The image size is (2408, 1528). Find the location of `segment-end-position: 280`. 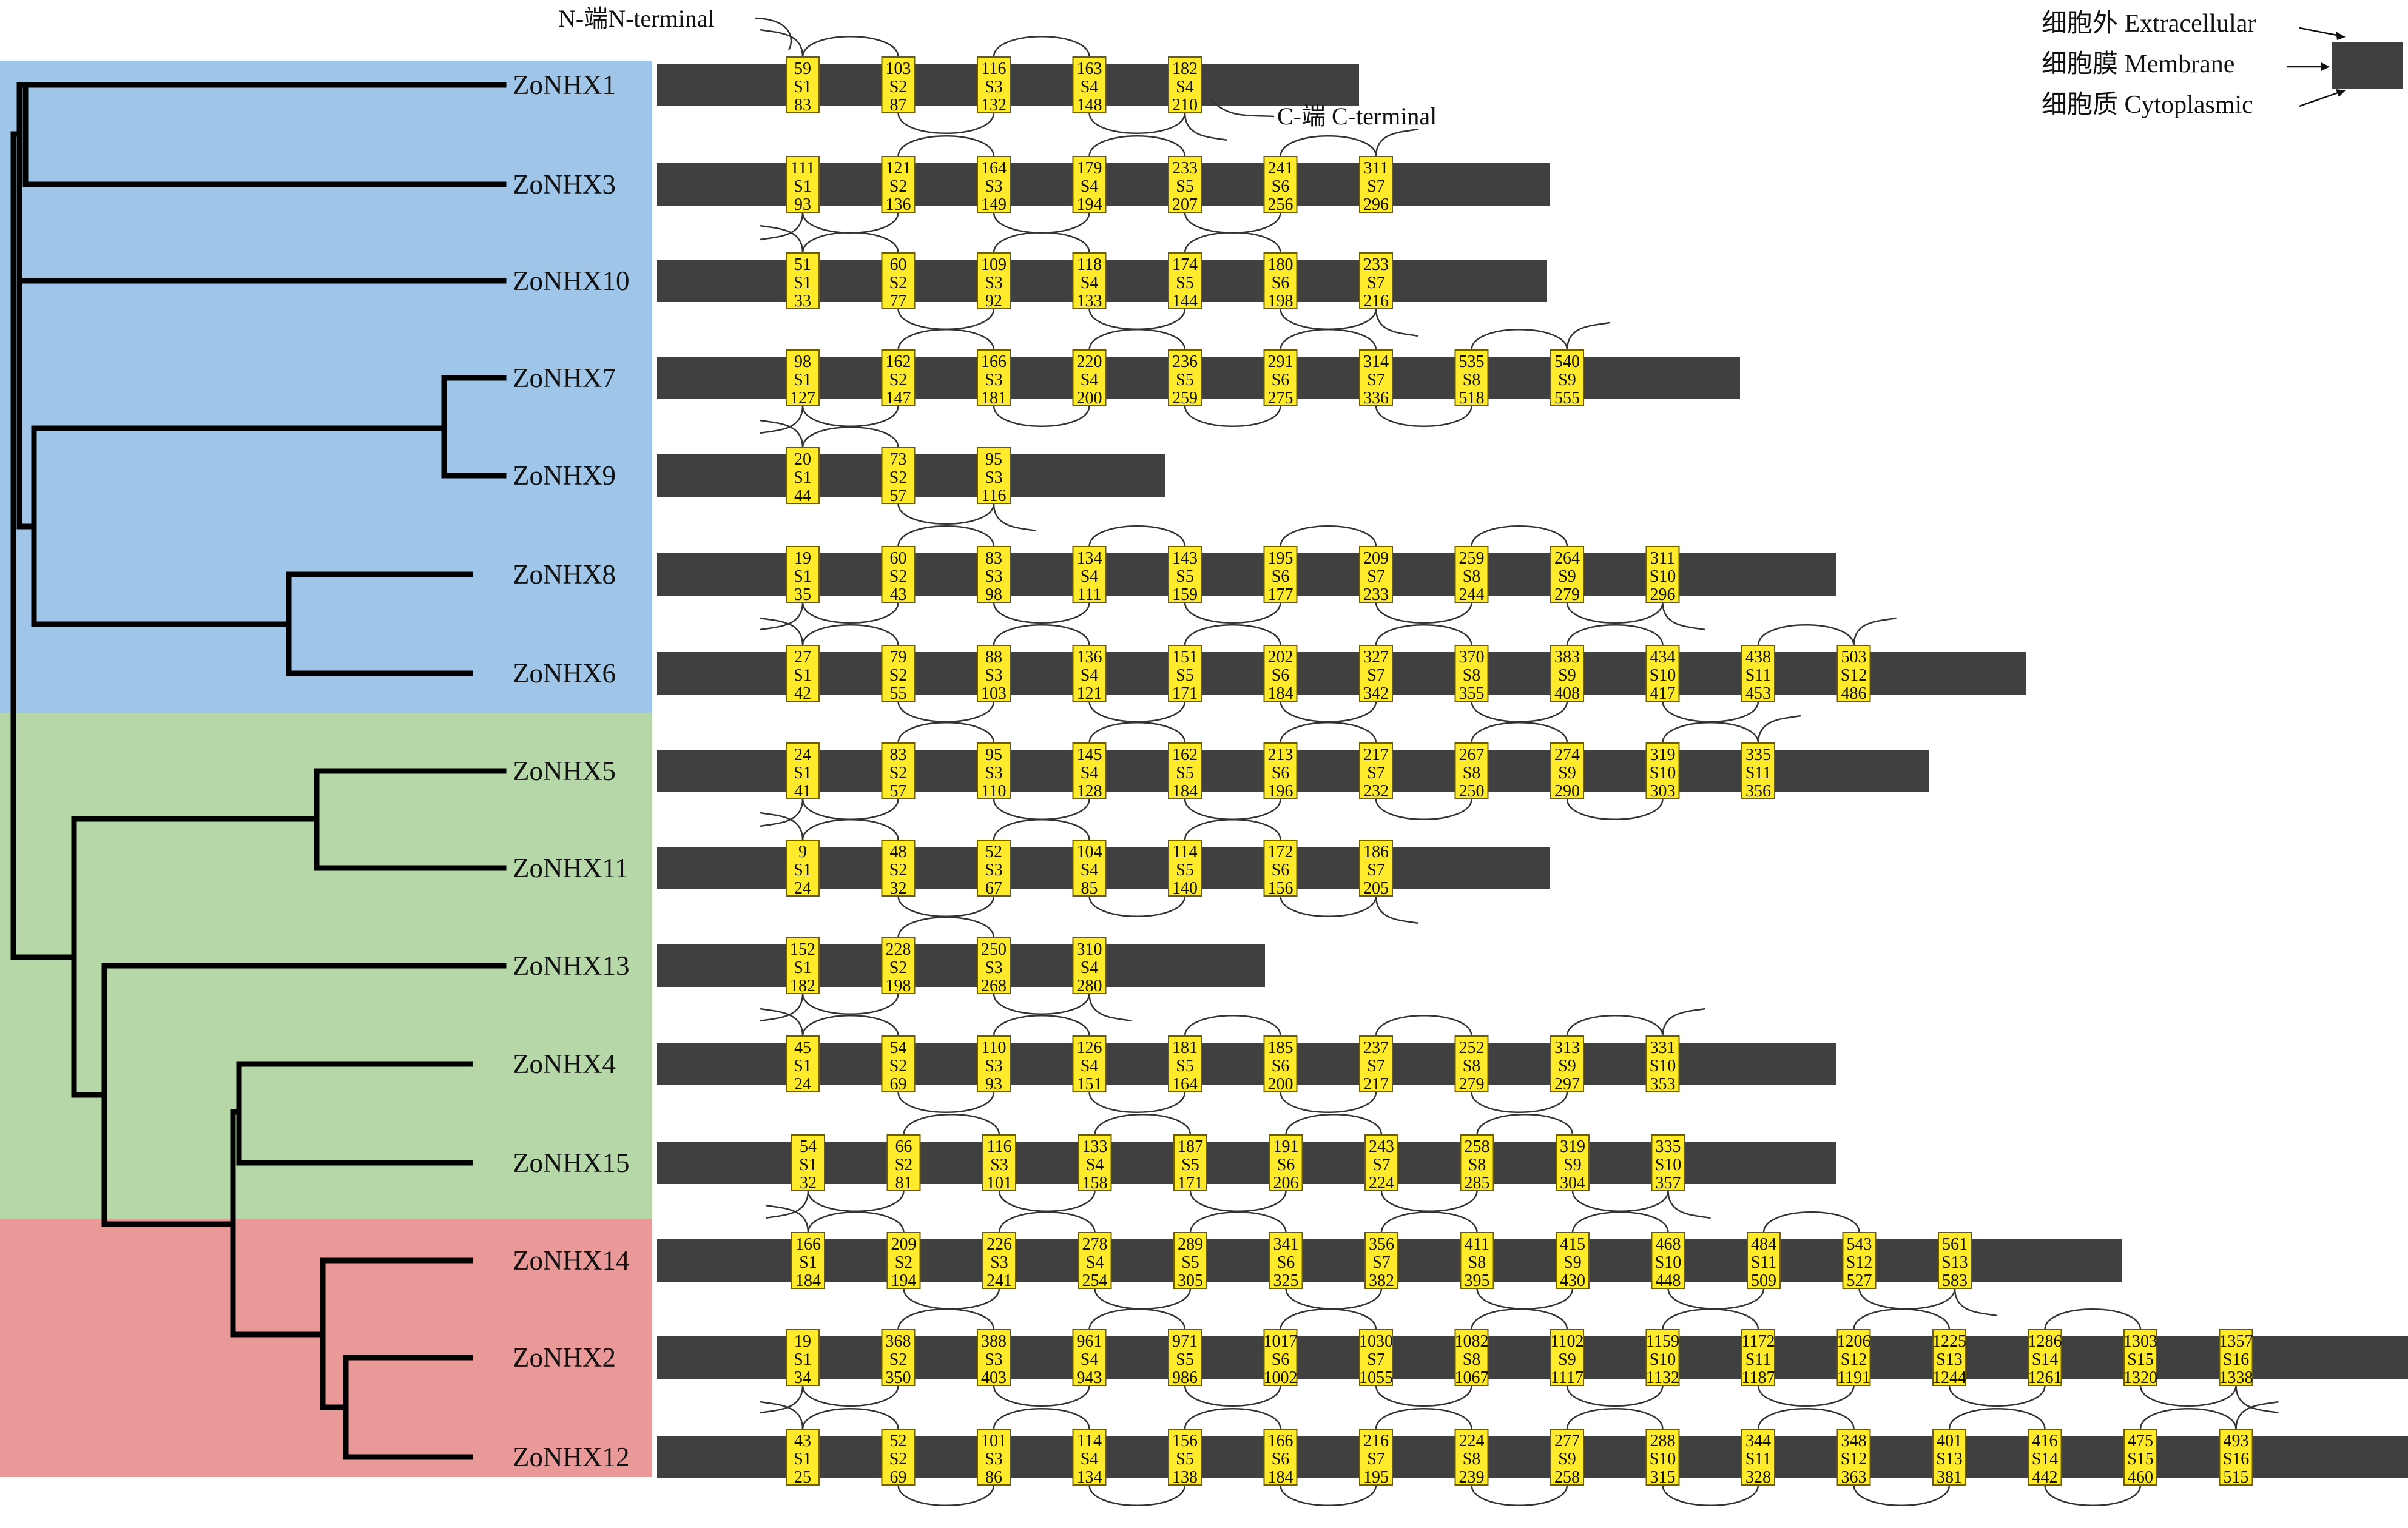

segment-end-position: 280 is located at coordinates (1089, 986).